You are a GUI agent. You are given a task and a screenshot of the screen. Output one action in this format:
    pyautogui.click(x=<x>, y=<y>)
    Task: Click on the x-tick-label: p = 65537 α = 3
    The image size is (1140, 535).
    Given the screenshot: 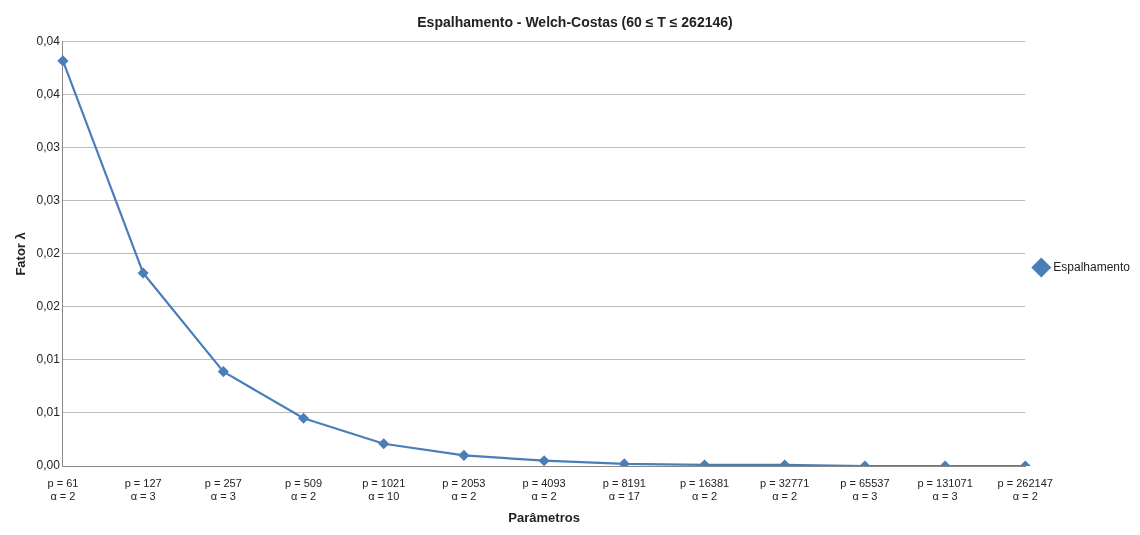 What is the action you would take?
    pyautogui.click(x=865, y=489)
    